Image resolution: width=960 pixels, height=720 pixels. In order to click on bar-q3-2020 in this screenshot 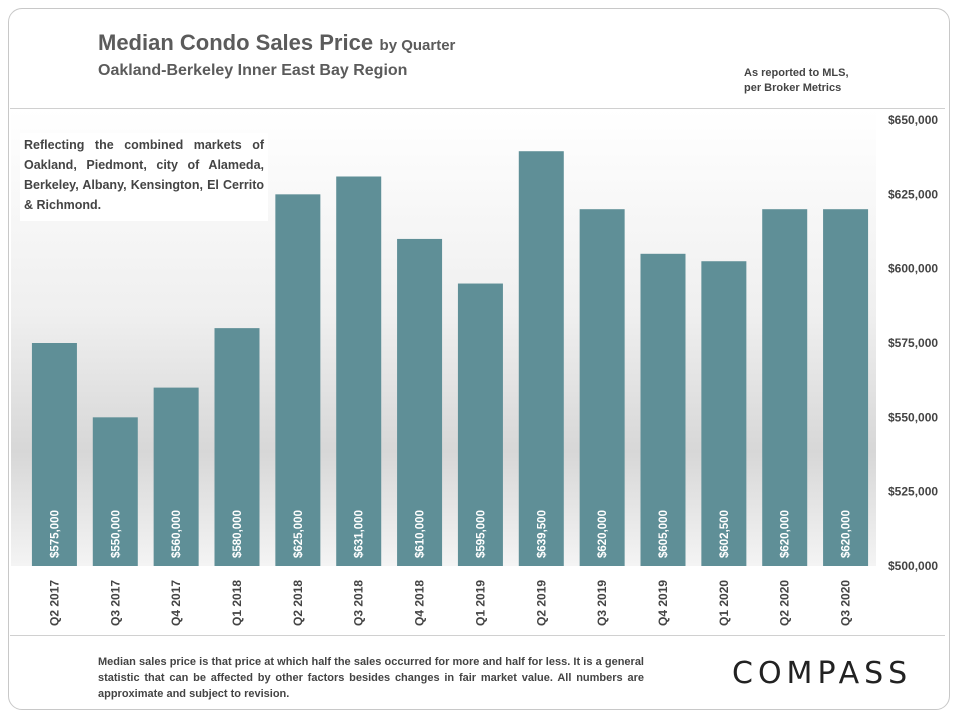, I will do `click(846, 387)`.